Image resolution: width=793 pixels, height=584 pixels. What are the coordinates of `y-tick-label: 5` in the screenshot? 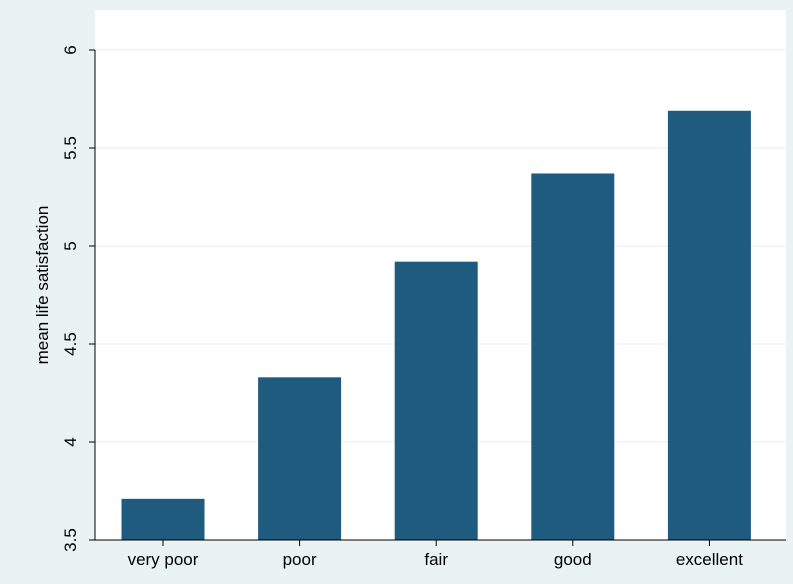 It's located at (70, 245).